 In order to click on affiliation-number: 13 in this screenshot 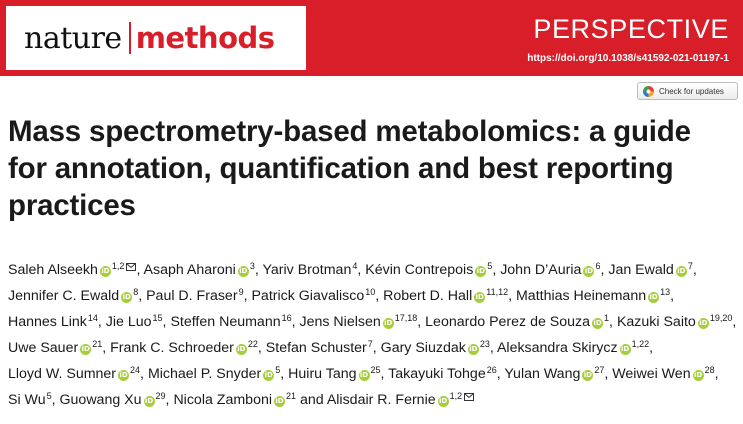, I will do `click(665, 292)`.